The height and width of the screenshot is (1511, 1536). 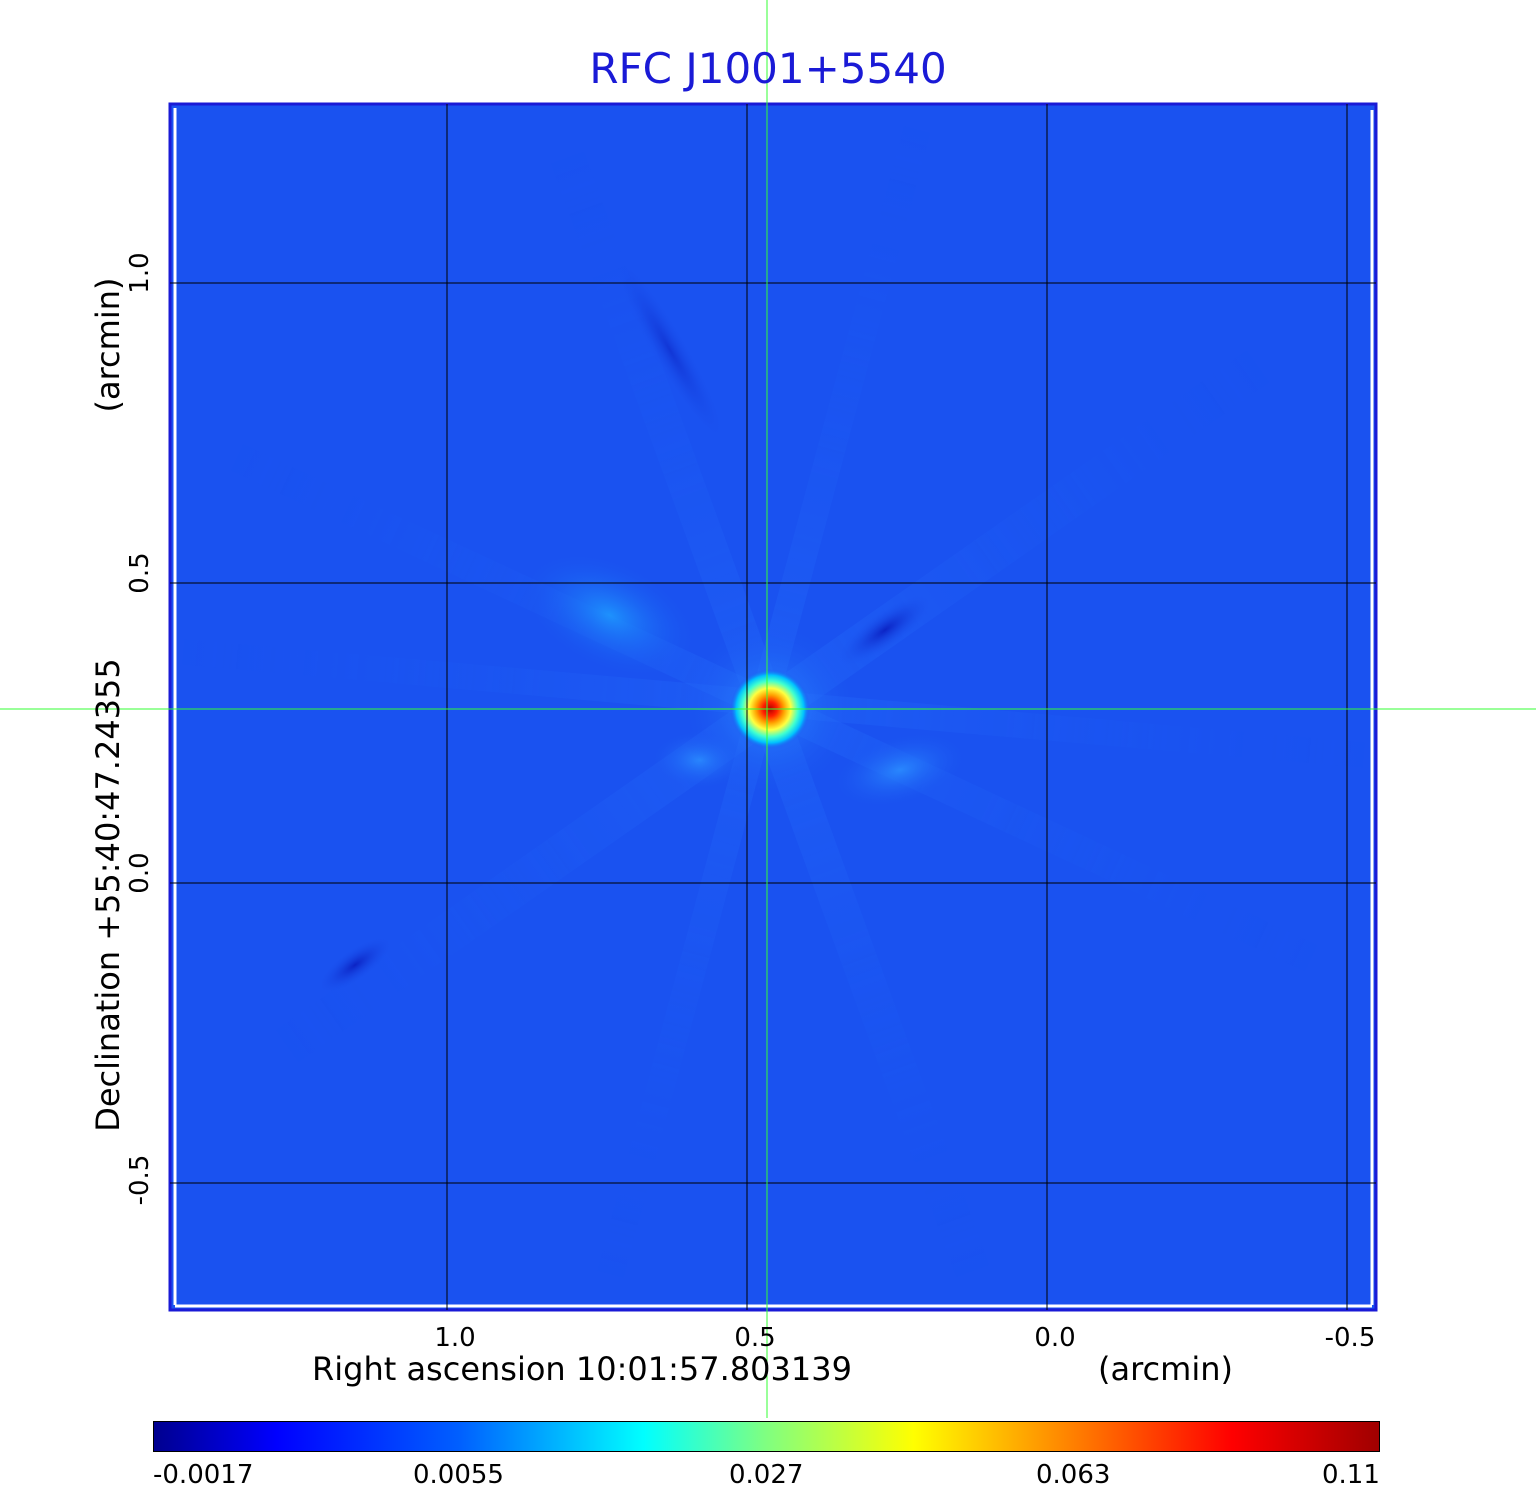 I want to click on y-tick-label: 0.5, so click(x=140, y=573).